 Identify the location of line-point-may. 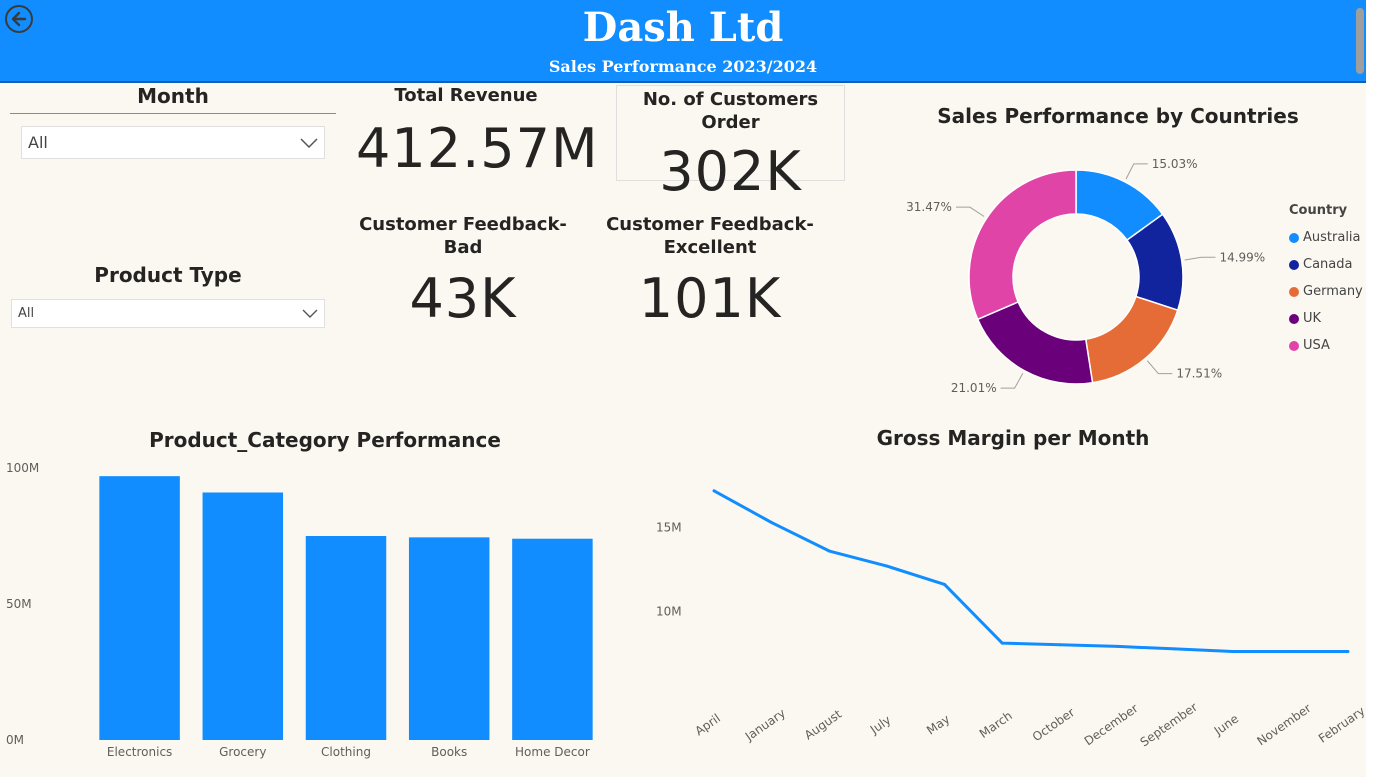
(945, 584).